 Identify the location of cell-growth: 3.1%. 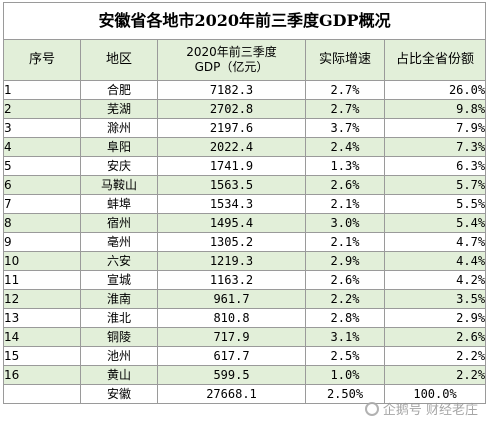
(345, 337).